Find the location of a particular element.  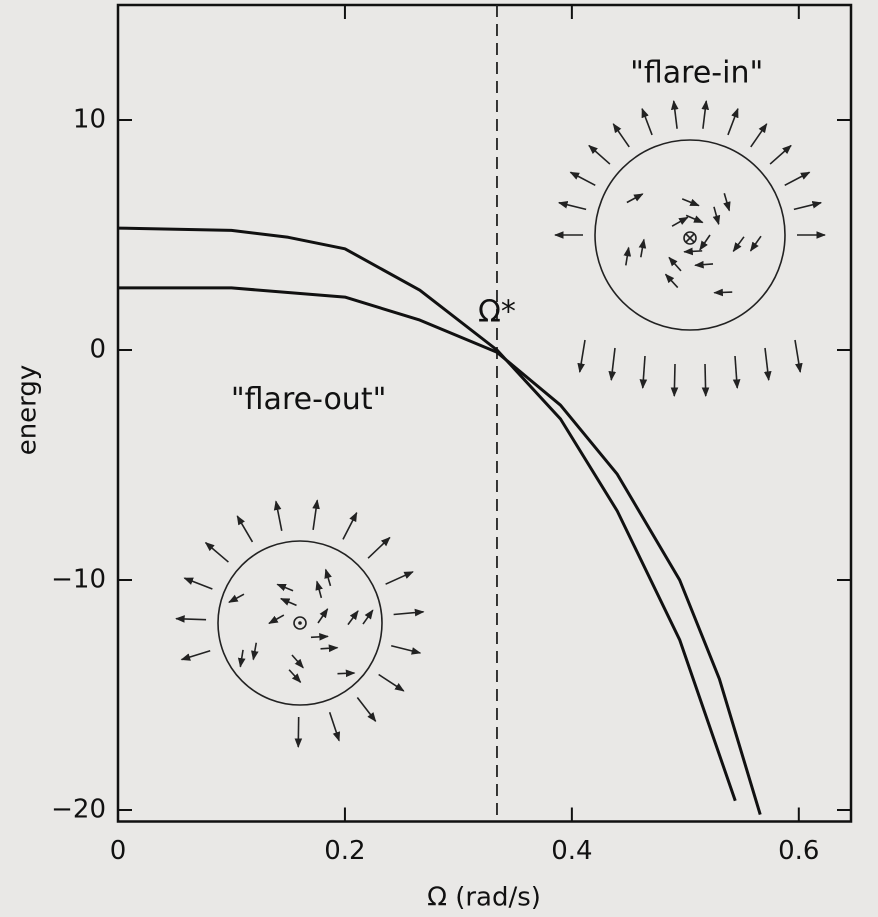

omega-star-label: Ω* is located at coordinates (497, 312).